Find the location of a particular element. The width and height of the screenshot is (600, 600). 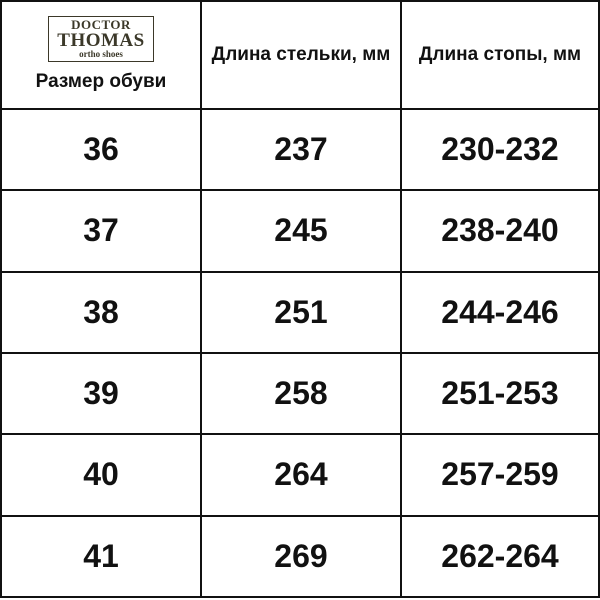

table-row: 36 237 230-232 is located at coordinates (300, 149).